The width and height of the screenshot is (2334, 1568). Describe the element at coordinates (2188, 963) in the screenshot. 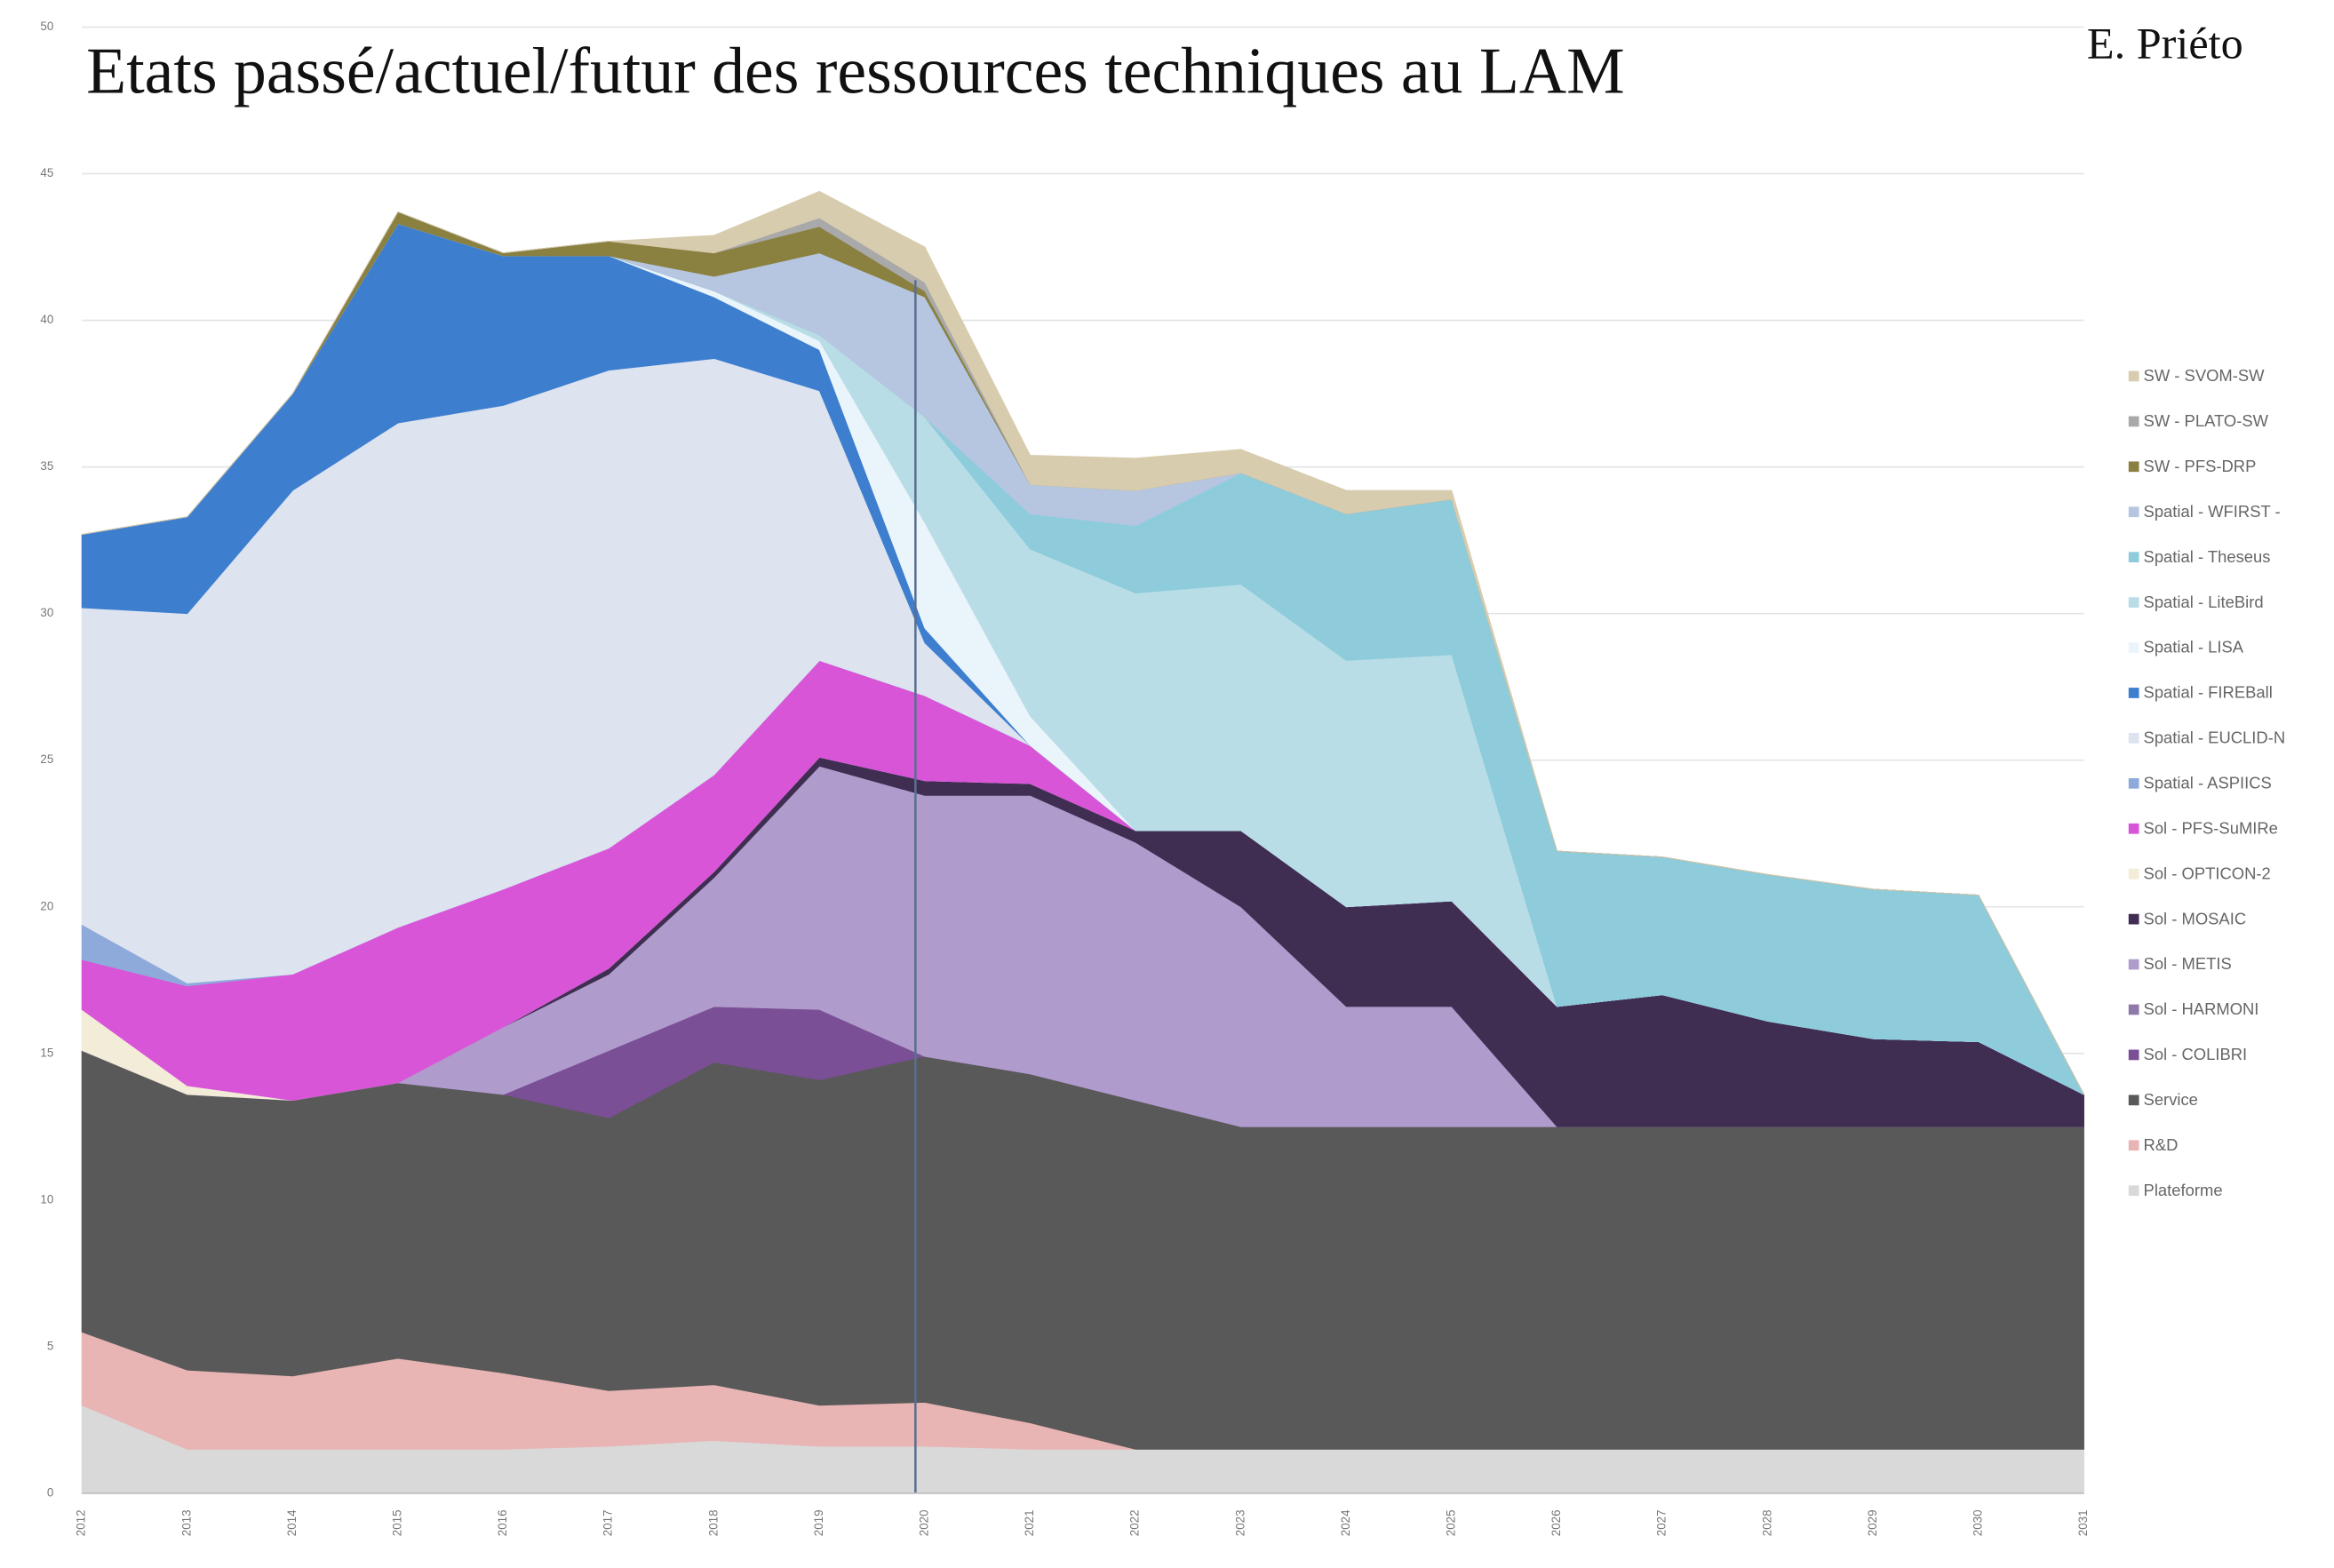

I see `legend-label: Sol - METIS` at that location.